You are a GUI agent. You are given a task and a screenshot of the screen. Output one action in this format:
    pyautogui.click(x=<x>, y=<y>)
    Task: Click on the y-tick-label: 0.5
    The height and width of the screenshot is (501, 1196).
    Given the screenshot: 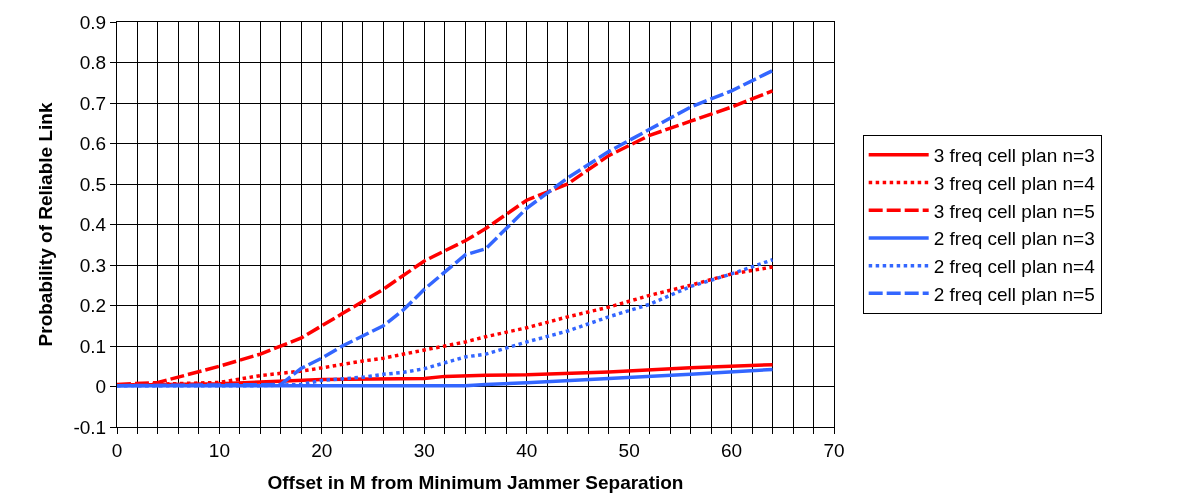 What is the action you would take?
    pyautogui.click(x=93, y=184)
    